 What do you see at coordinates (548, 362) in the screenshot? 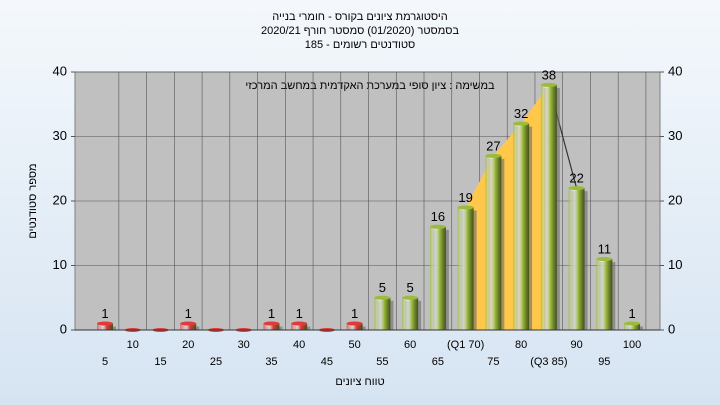
I see `x-tick-label: (Q3 85)` at bounding box center [548, 362].